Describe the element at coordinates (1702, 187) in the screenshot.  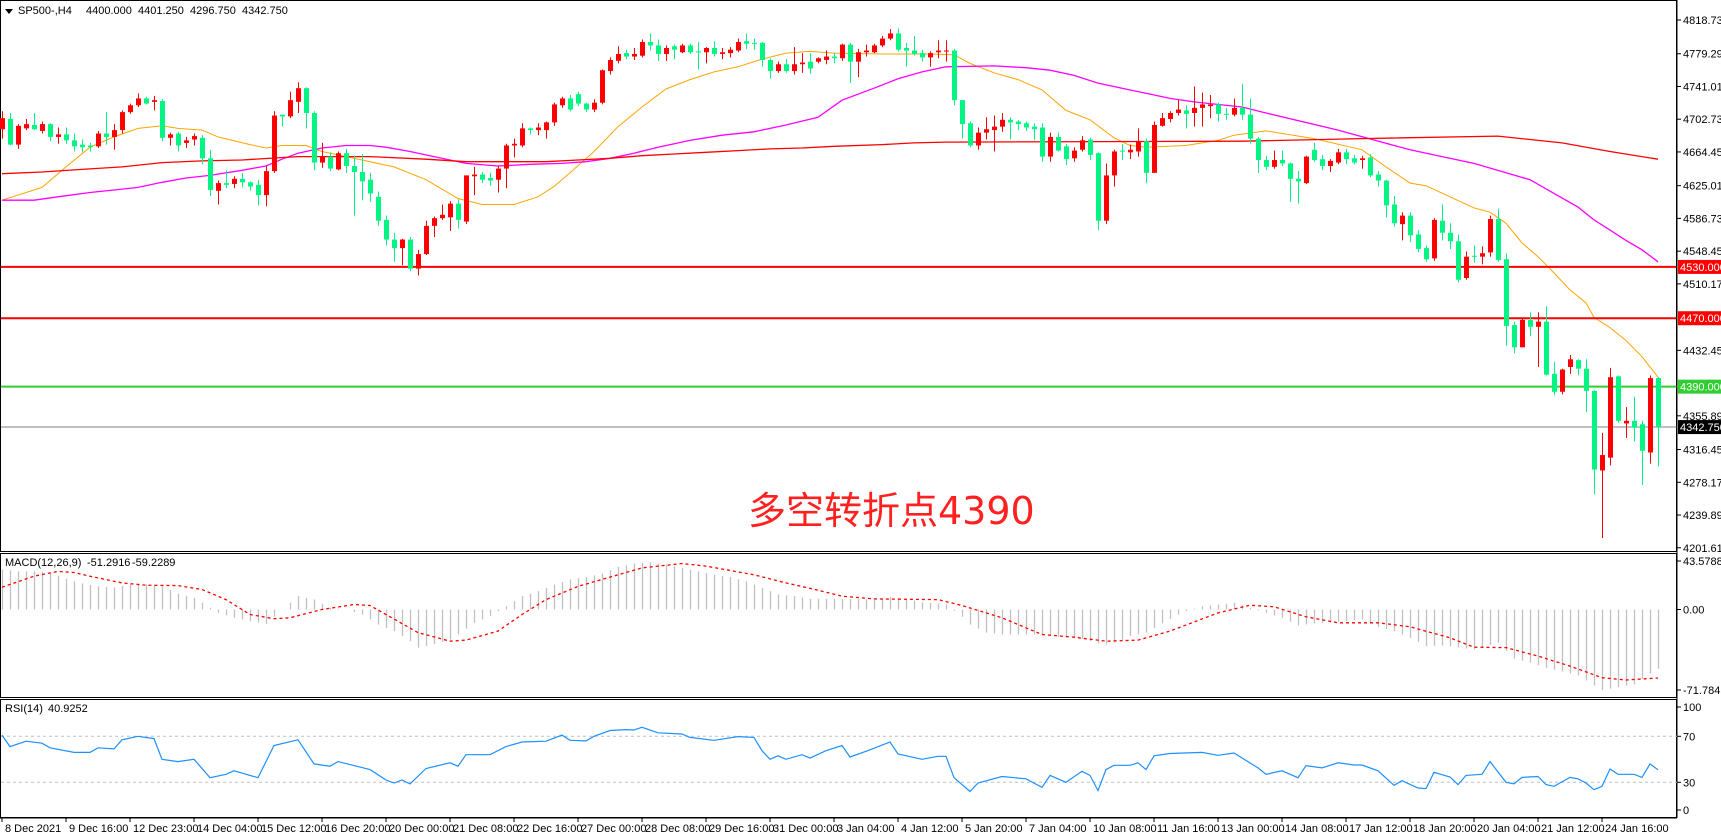
I see `price-tick-label: 4625.010` at that location.